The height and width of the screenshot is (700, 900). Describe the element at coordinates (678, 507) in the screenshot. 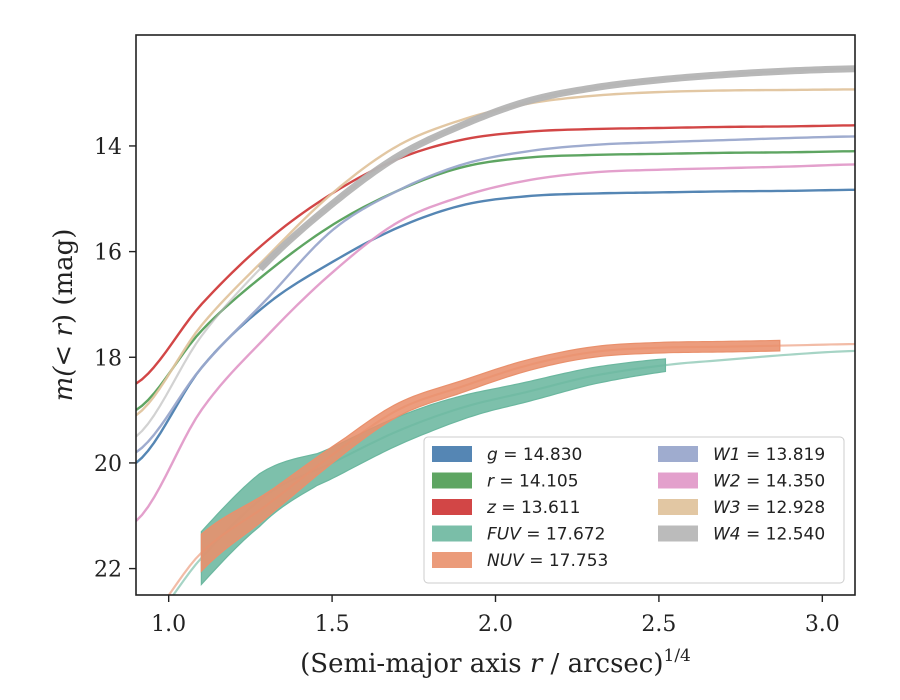

I see `legend-swatch-w3` at that location.